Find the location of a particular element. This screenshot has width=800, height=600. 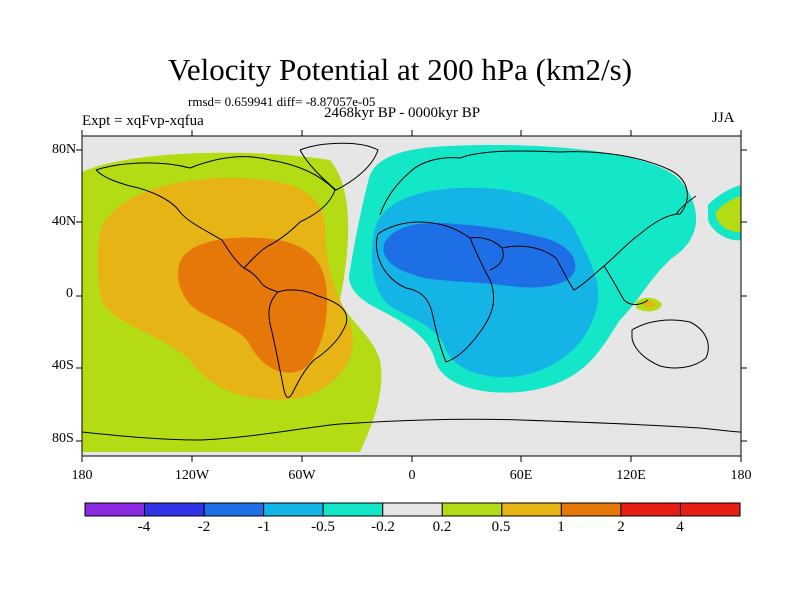

lat-label: 0 is located at coordinates (69, 293).